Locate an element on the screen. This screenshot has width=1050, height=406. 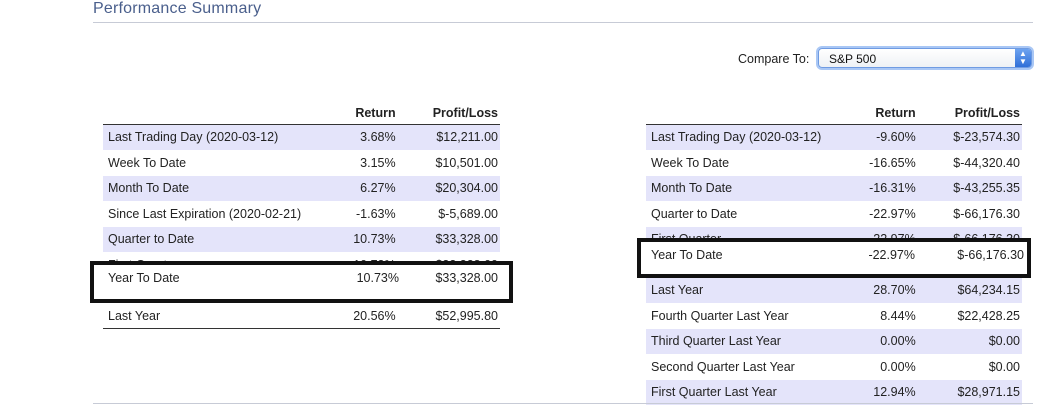
table-row: Week To Date 3.15% $10,501.00 is located at coordinates (301, 163).